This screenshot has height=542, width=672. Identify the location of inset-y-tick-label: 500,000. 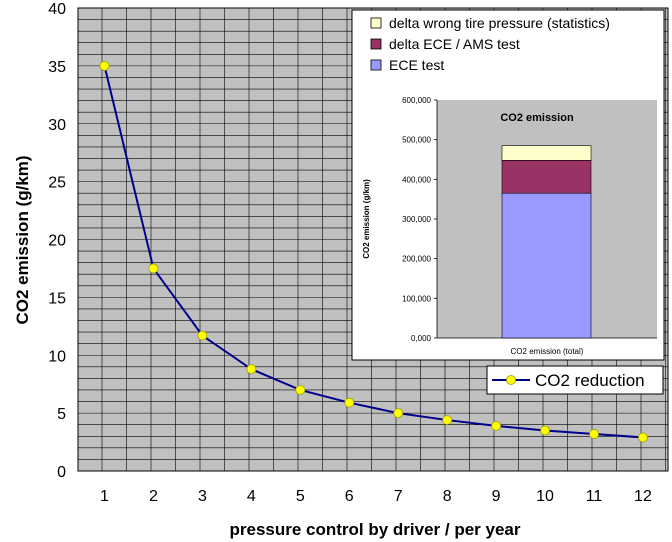
(416, 140).